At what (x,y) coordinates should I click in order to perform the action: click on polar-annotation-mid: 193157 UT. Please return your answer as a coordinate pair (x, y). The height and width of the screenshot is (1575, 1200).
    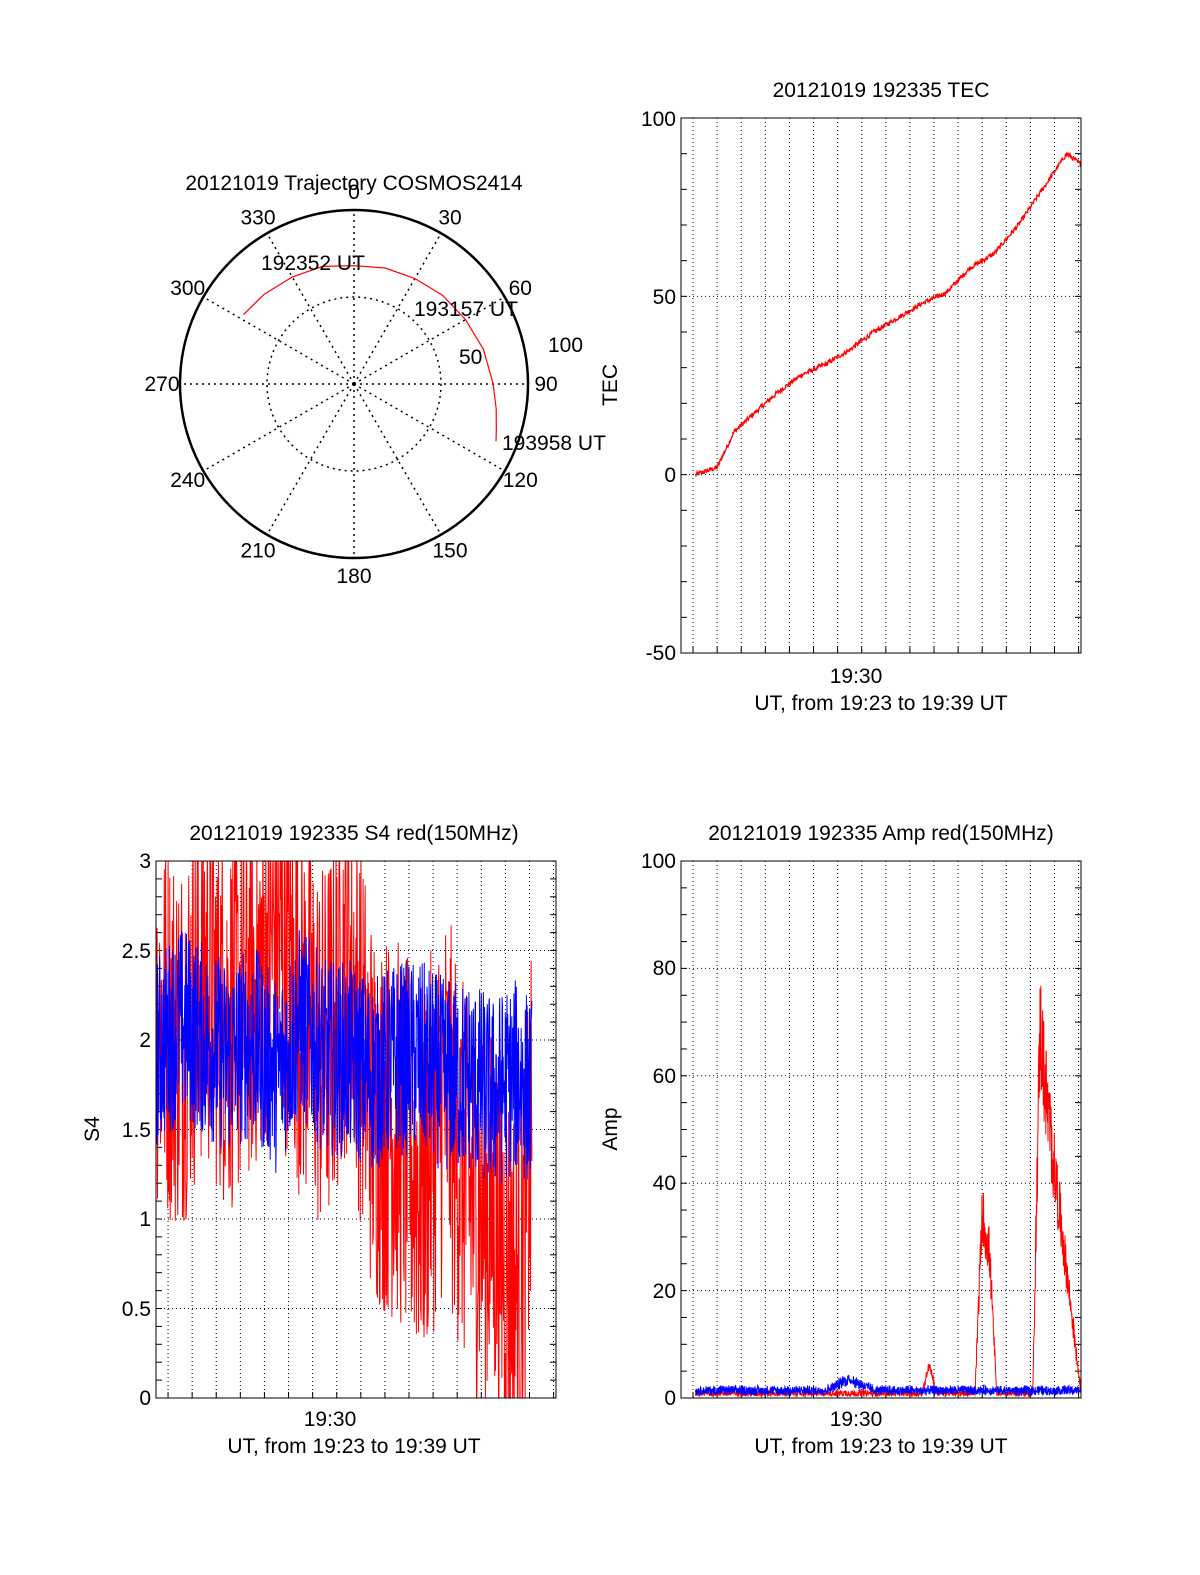
    Looking at the image, I should click on (466, 309).